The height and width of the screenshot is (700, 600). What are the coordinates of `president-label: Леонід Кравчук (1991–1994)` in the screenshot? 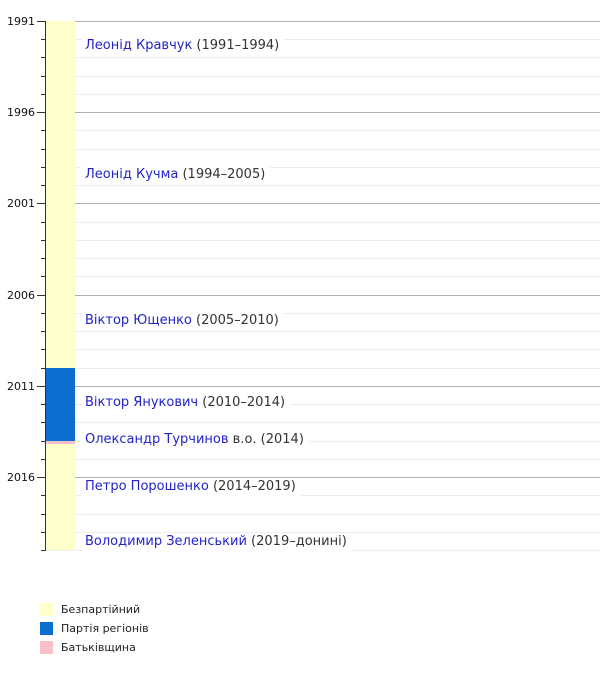 It's located at (183, 46).